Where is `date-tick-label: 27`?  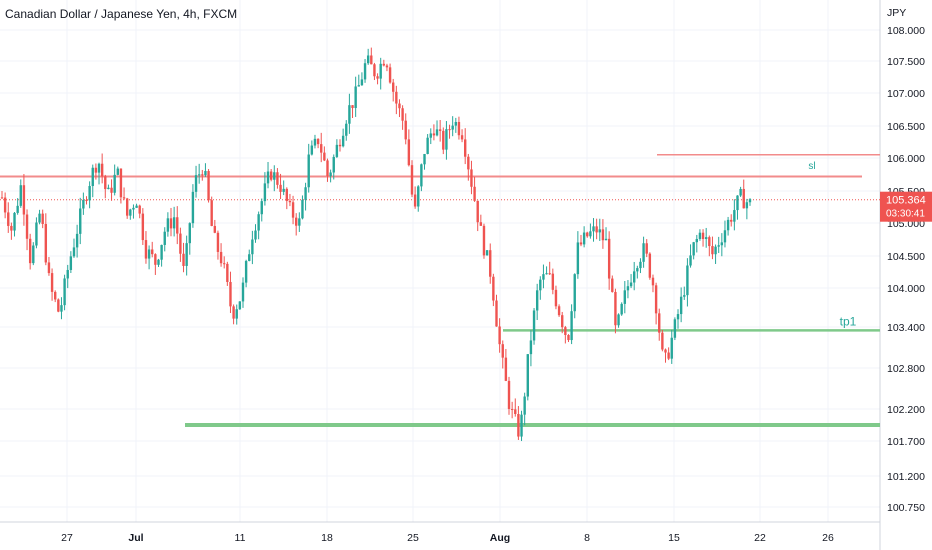
date-tick-label: 27 is located at coordinates (67, 538).